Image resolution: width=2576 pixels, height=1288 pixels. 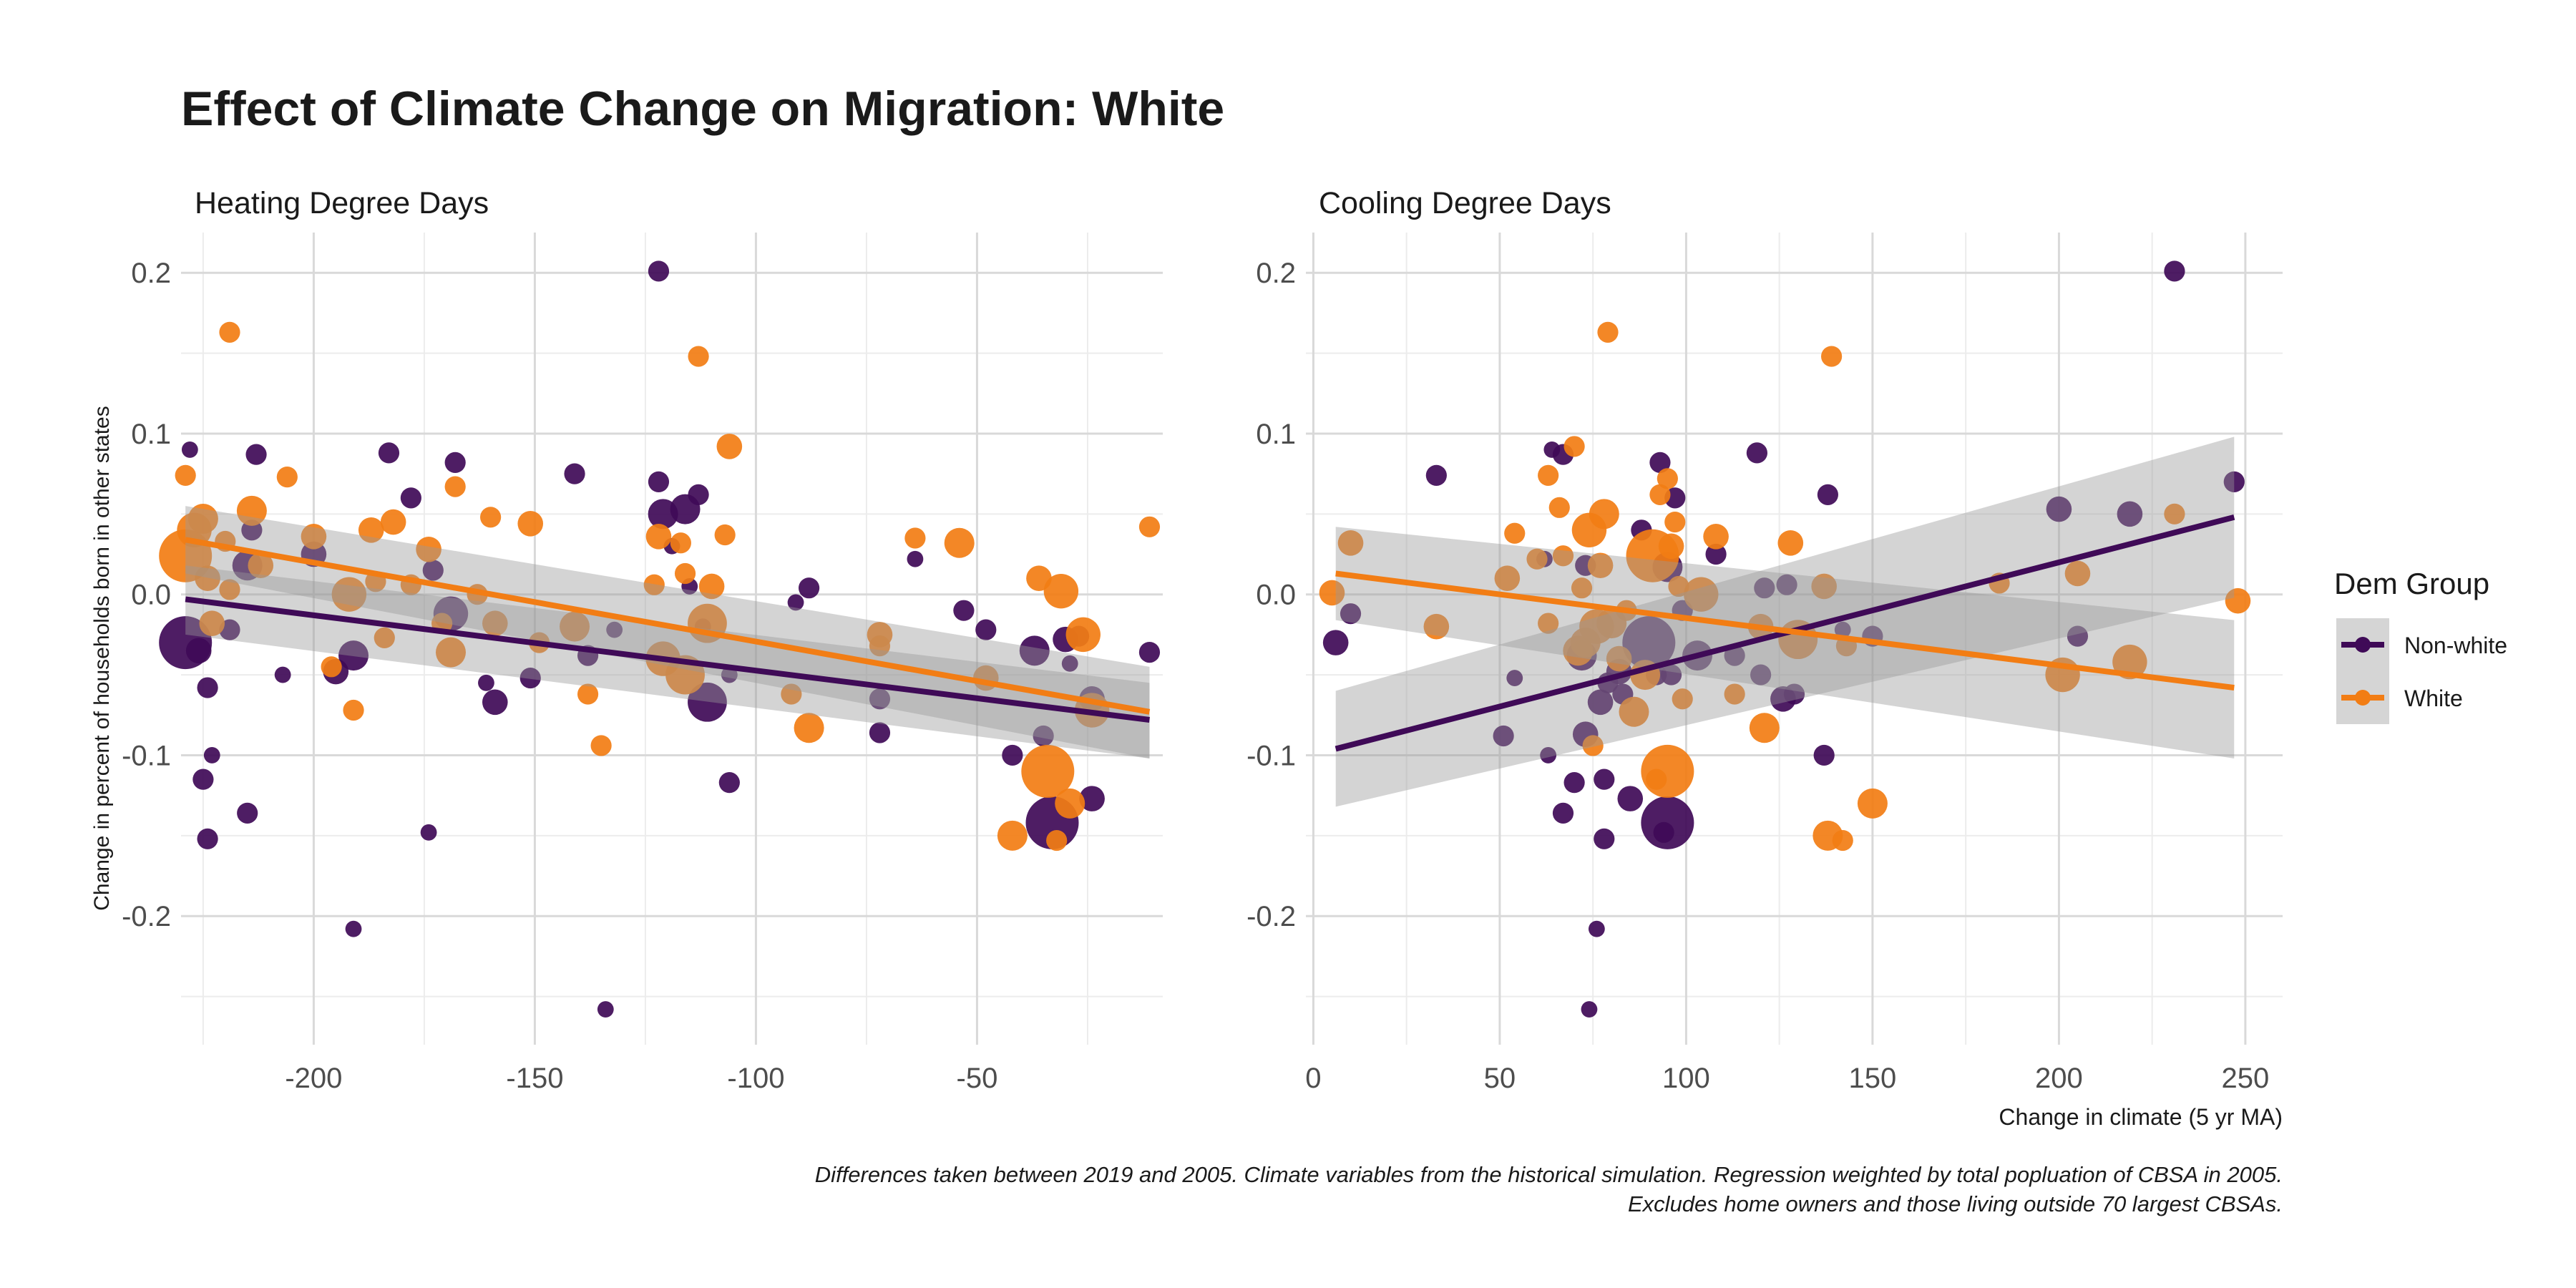 I want to click on legend-item-non-white: Non-white, so click(x=2421, y=644).